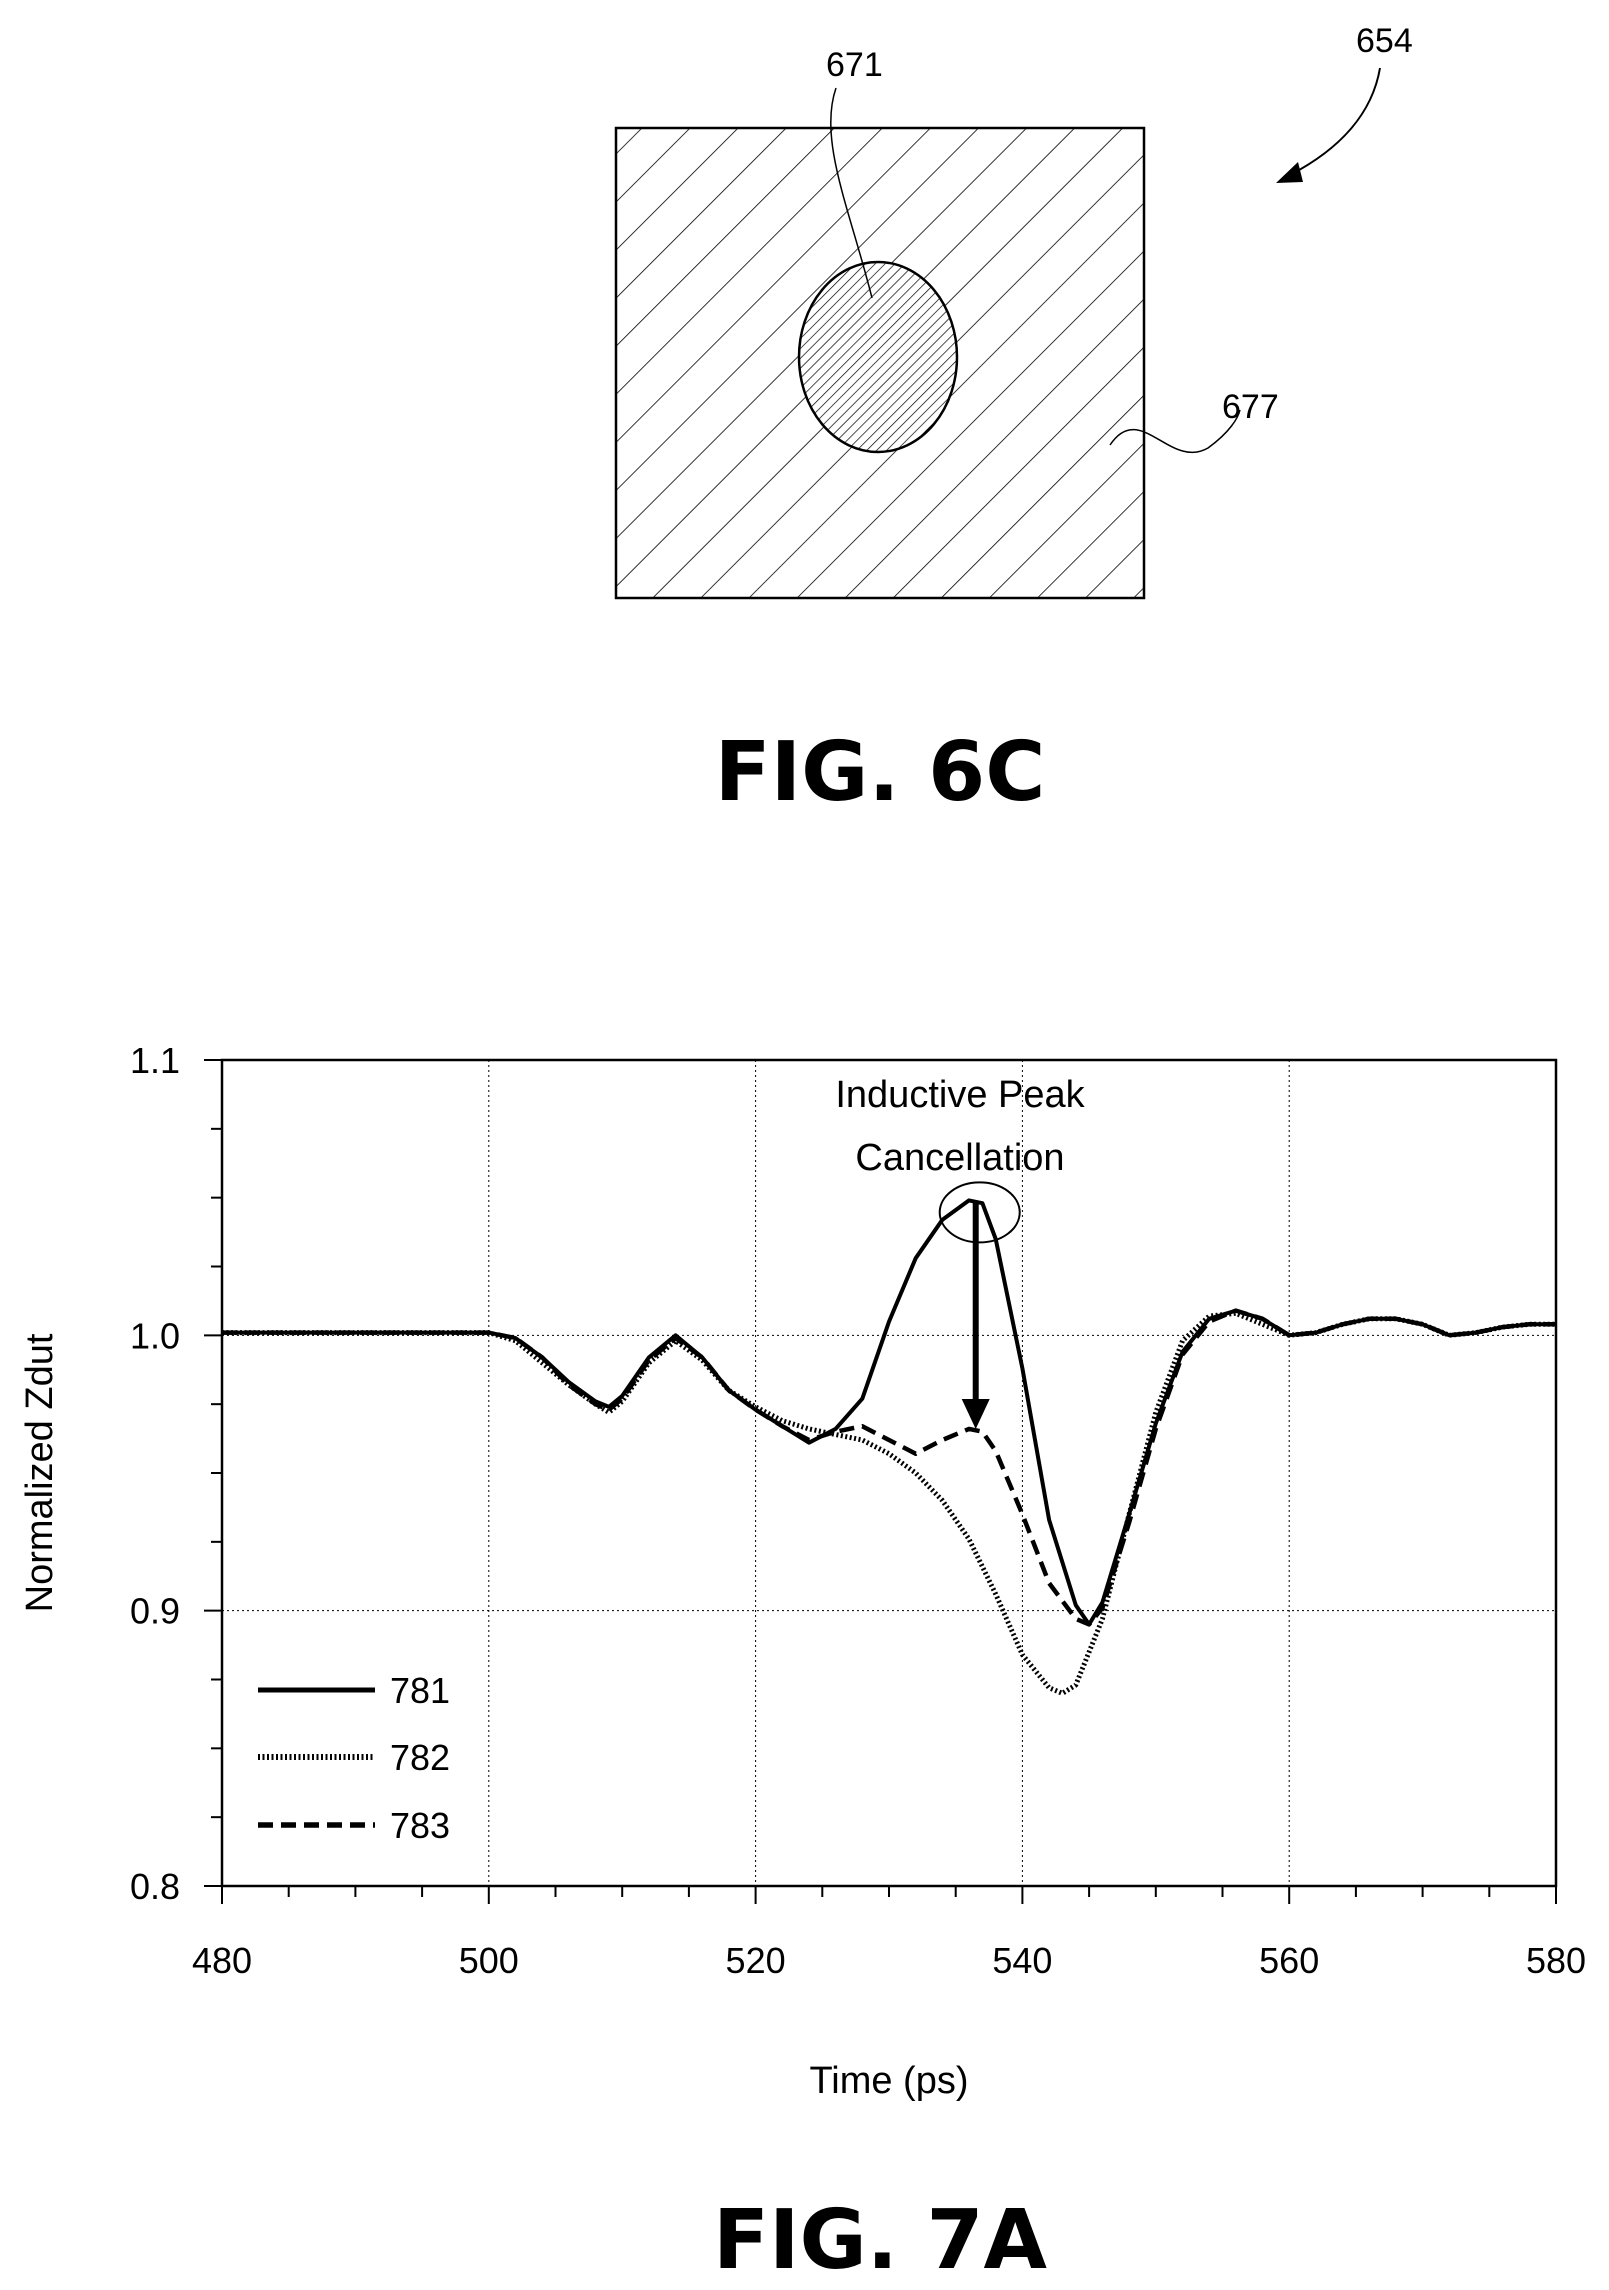 The image size is (1609, 2290). I want to click on x-tick-label: 540, so click(1022, 1960).